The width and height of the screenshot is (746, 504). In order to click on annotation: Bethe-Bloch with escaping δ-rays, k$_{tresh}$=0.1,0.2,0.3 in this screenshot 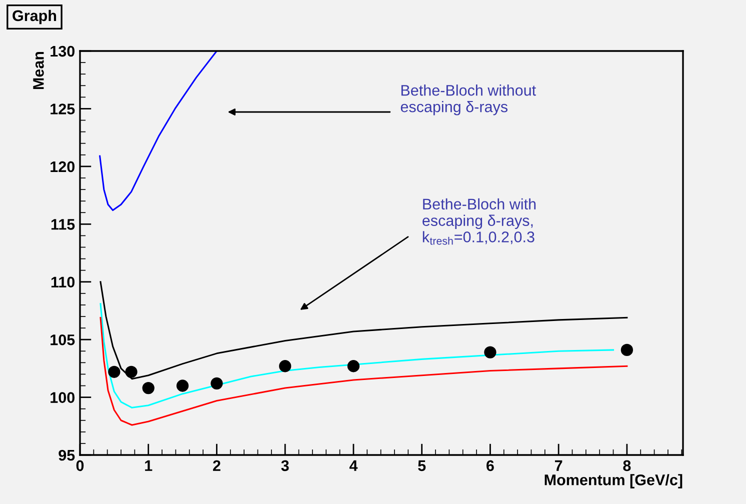, I will do `click(479, 221)`.